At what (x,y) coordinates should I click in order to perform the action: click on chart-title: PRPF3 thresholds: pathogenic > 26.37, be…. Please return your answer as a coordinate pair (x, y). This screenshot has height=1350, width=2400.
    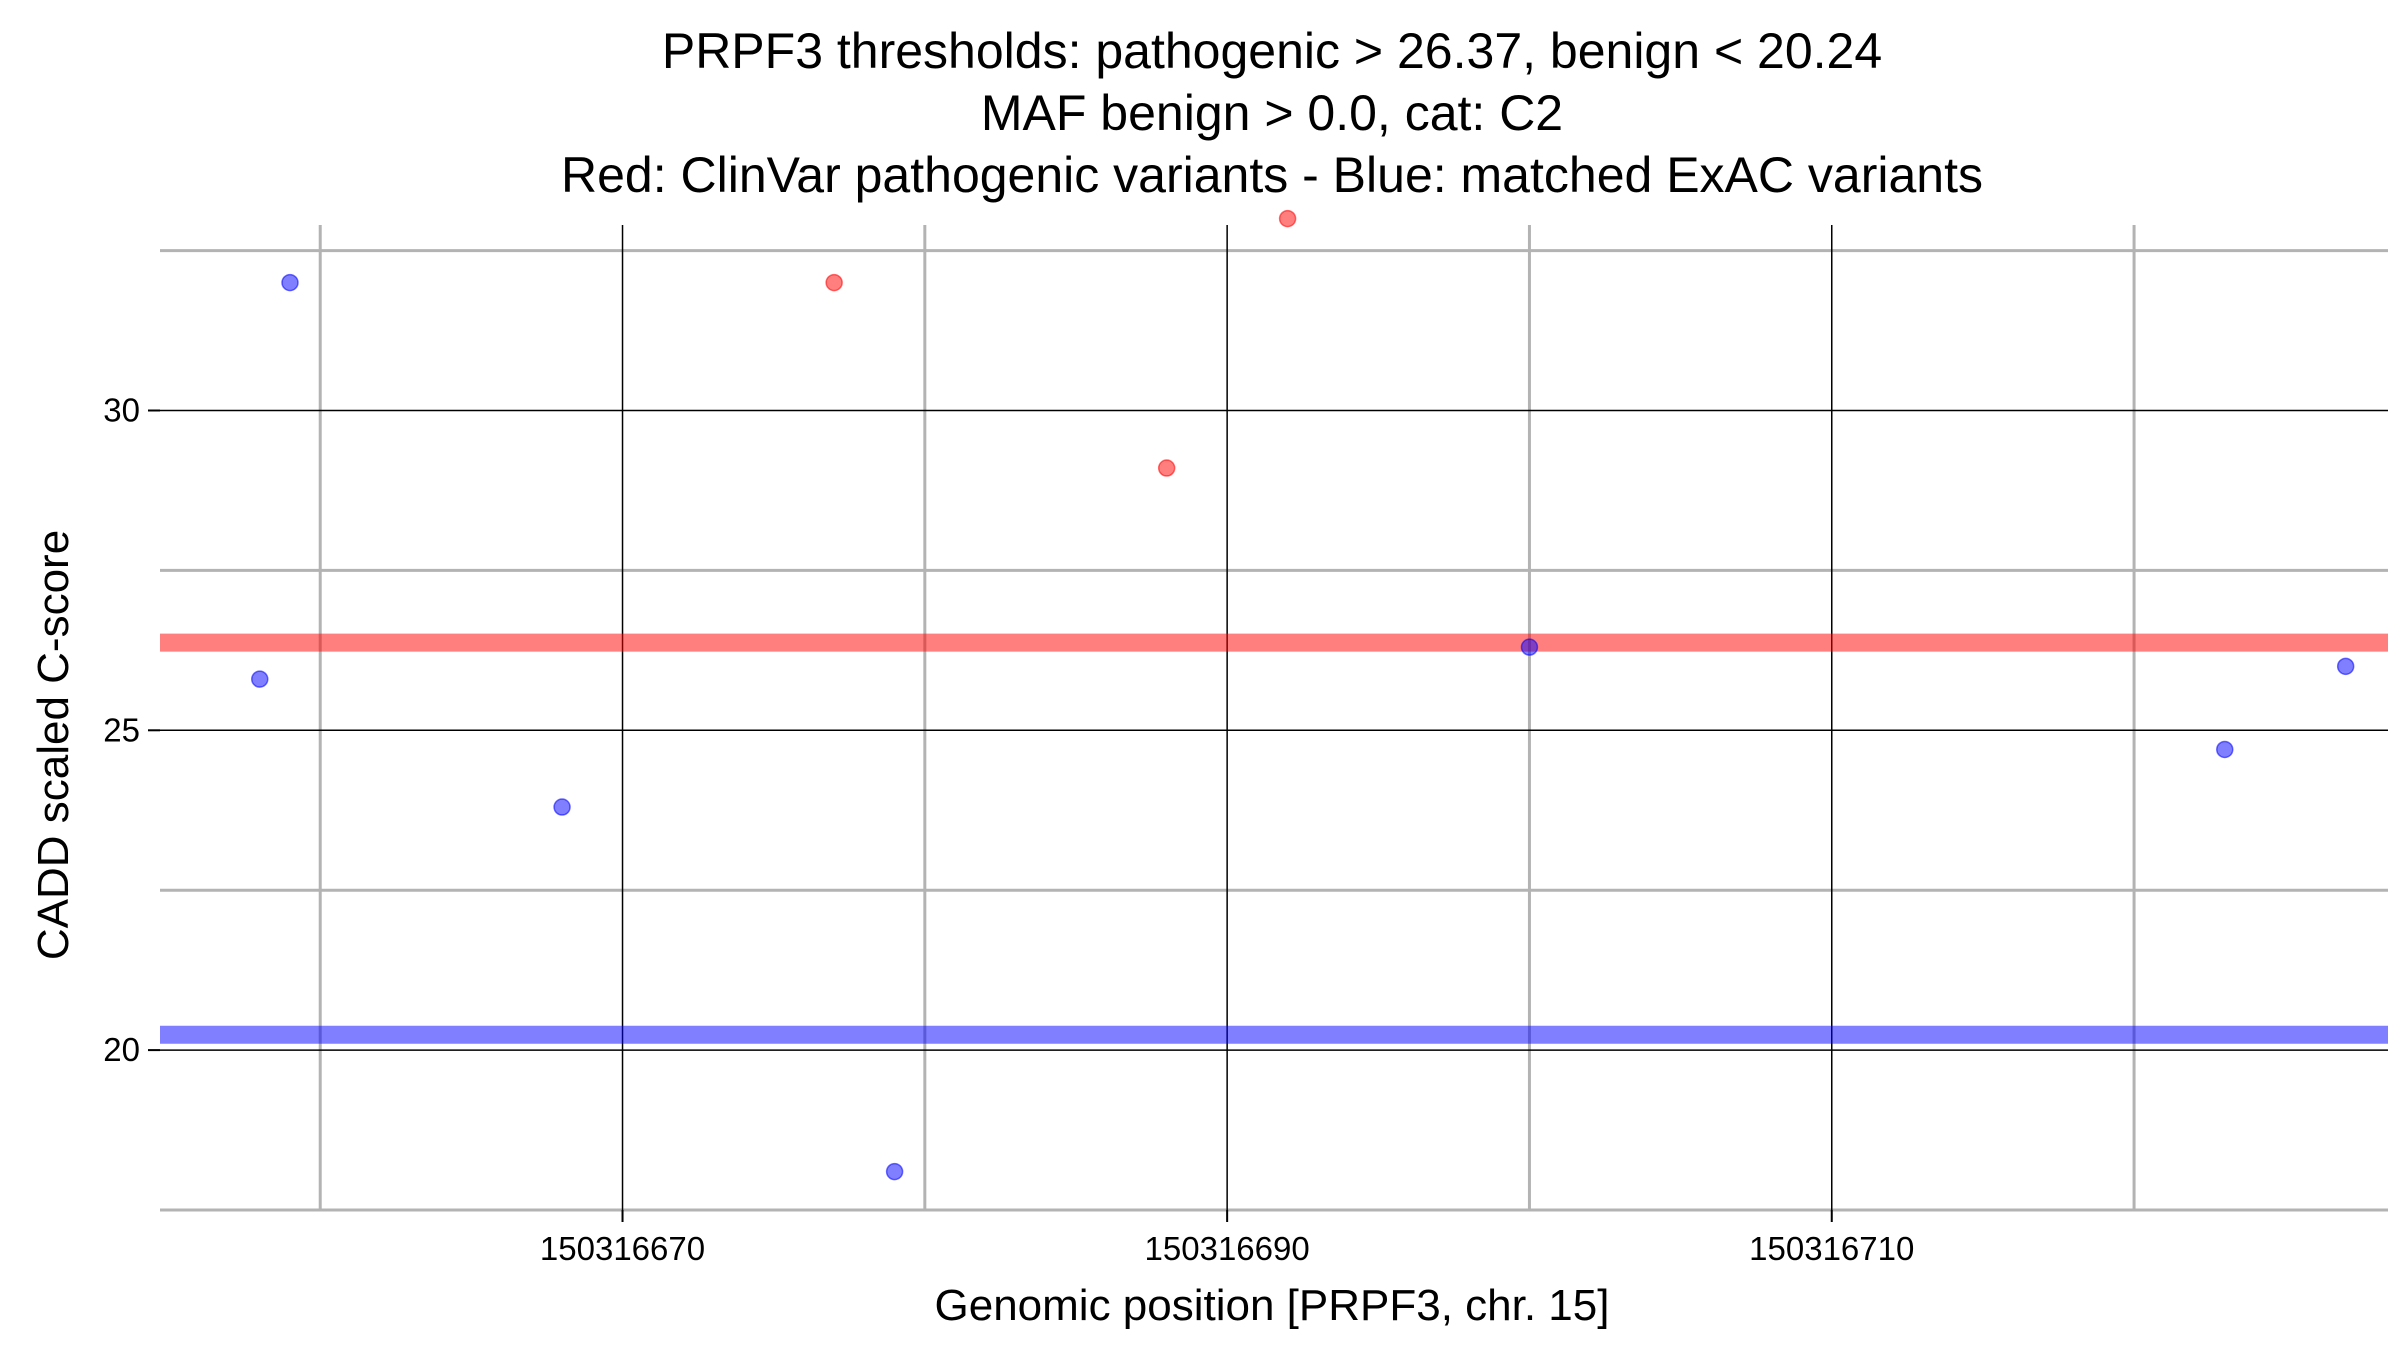
    Looking at the image, I should click on (1272, 113).